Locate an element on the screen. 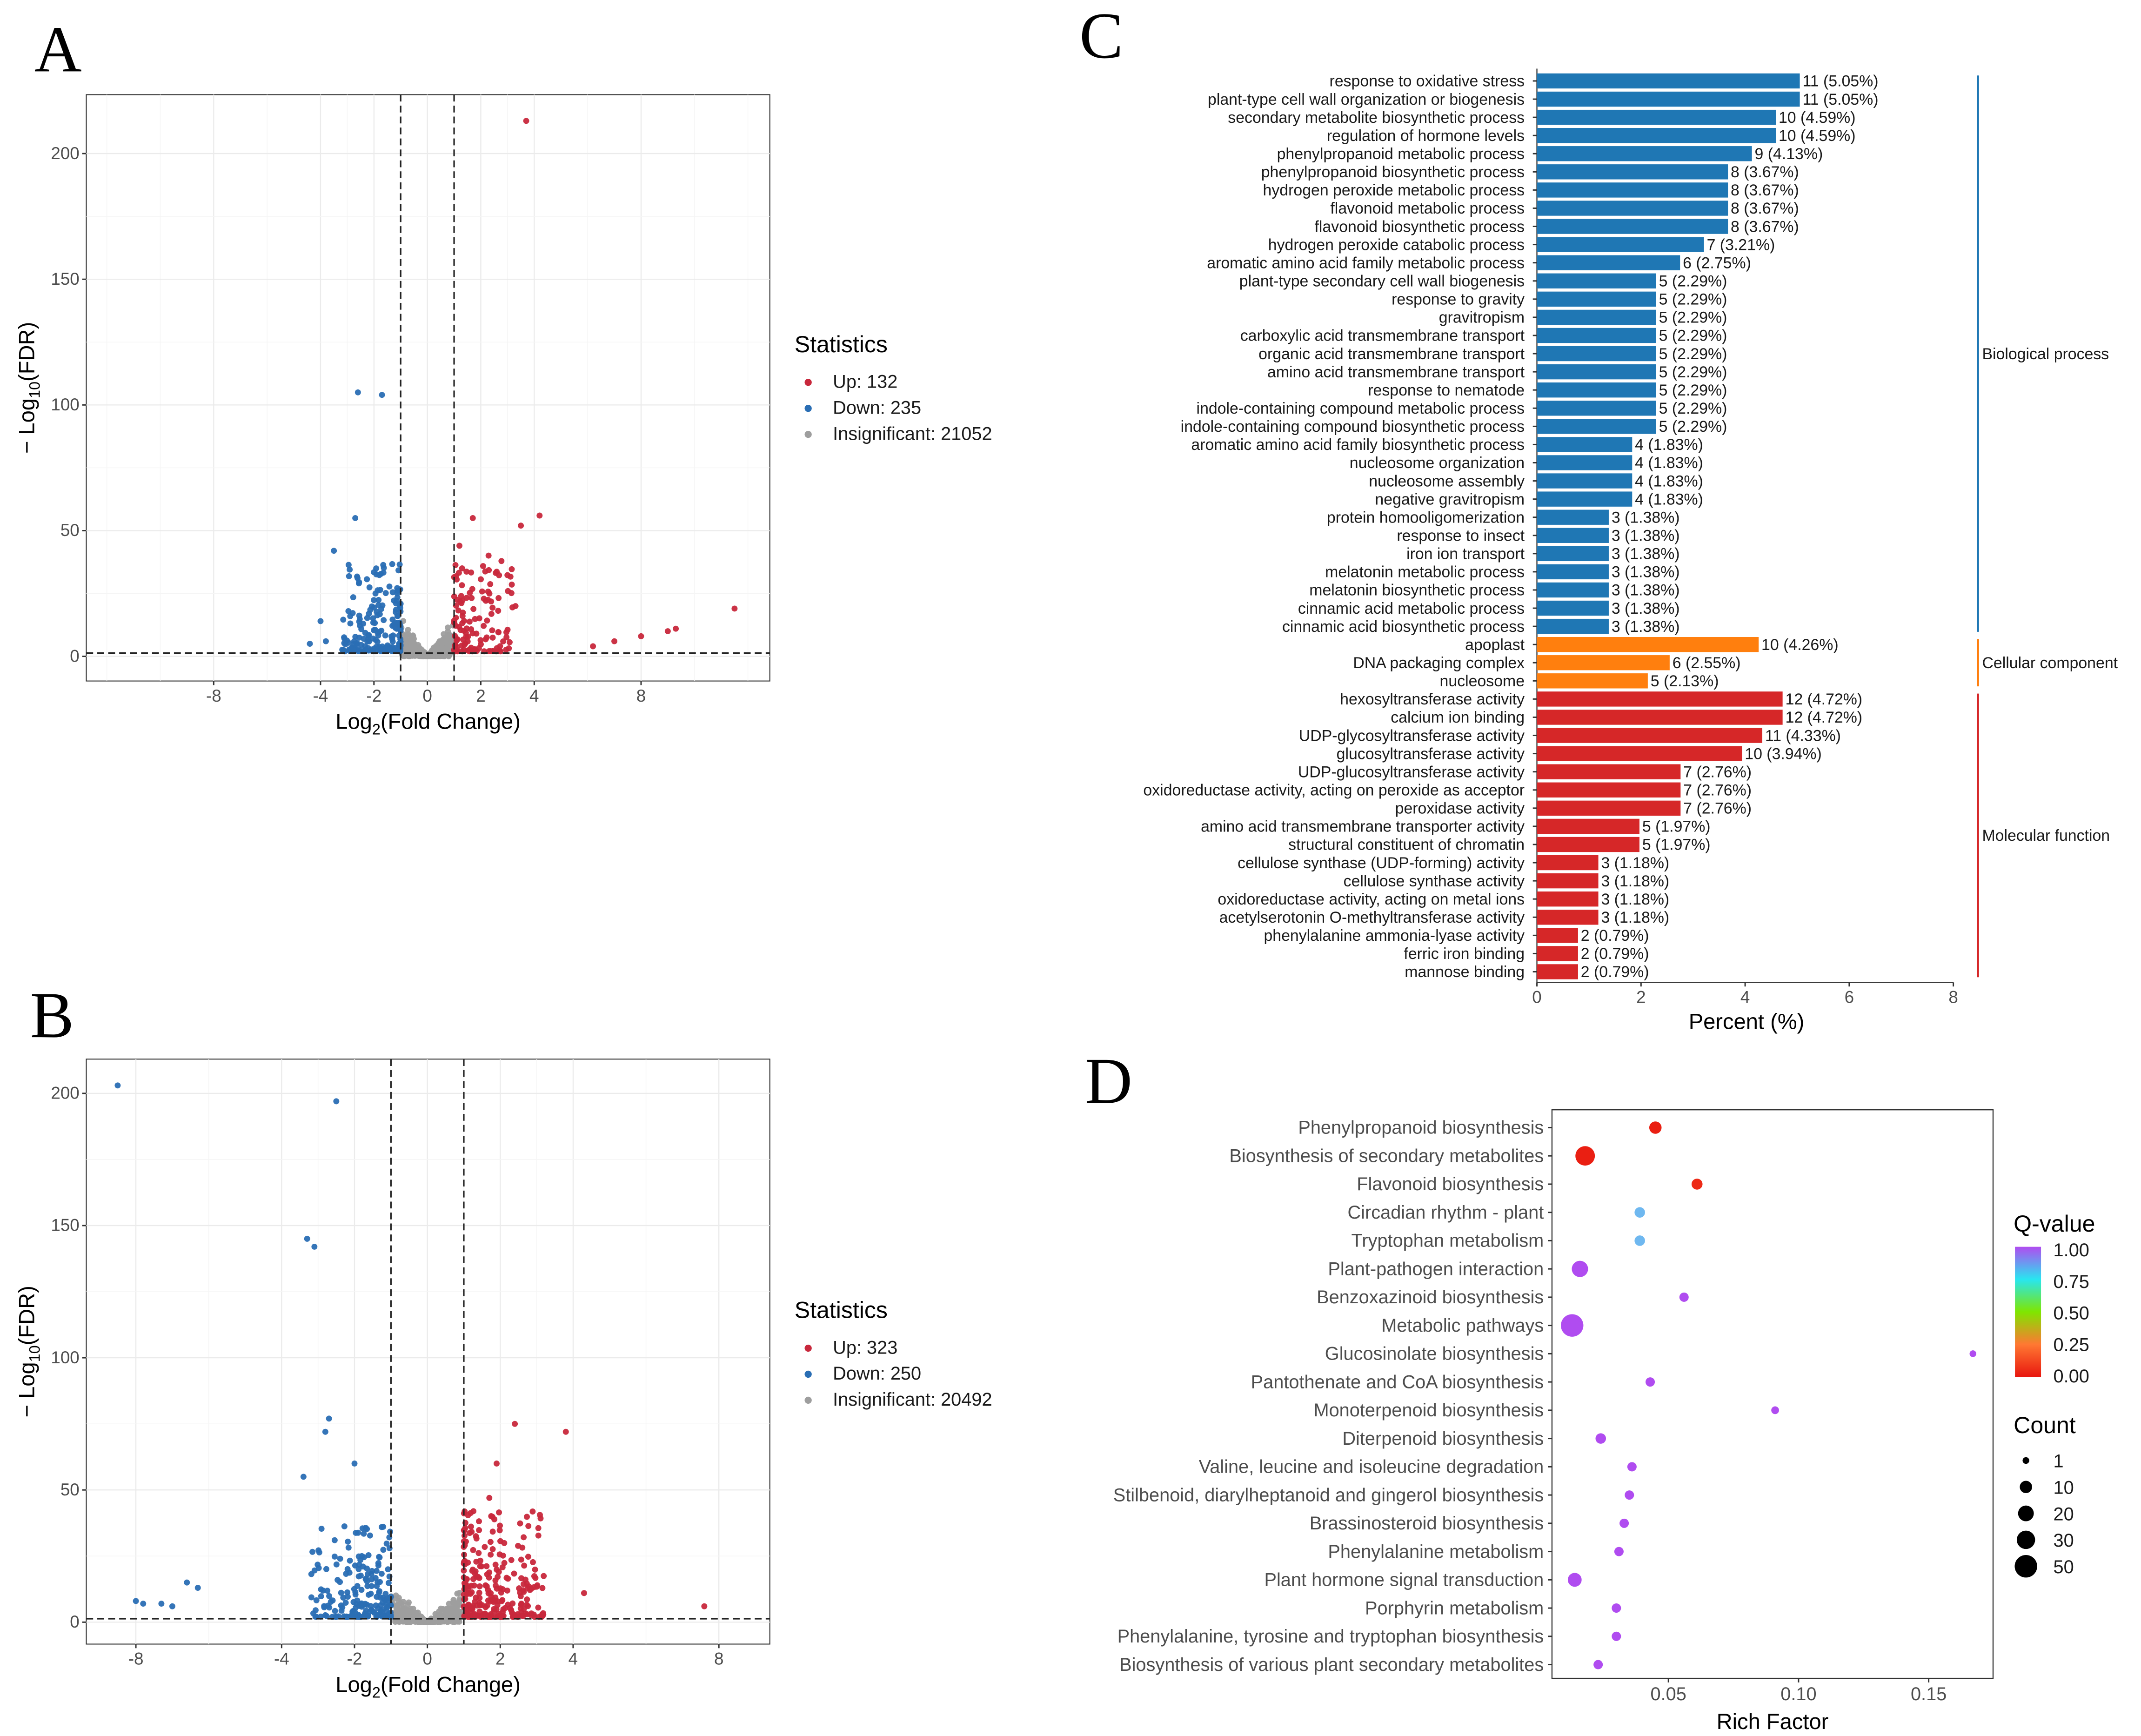 The height and width of the screenshot is (1736, 2141). x-tick-label: 6 is located at coordinates (1849, 998).